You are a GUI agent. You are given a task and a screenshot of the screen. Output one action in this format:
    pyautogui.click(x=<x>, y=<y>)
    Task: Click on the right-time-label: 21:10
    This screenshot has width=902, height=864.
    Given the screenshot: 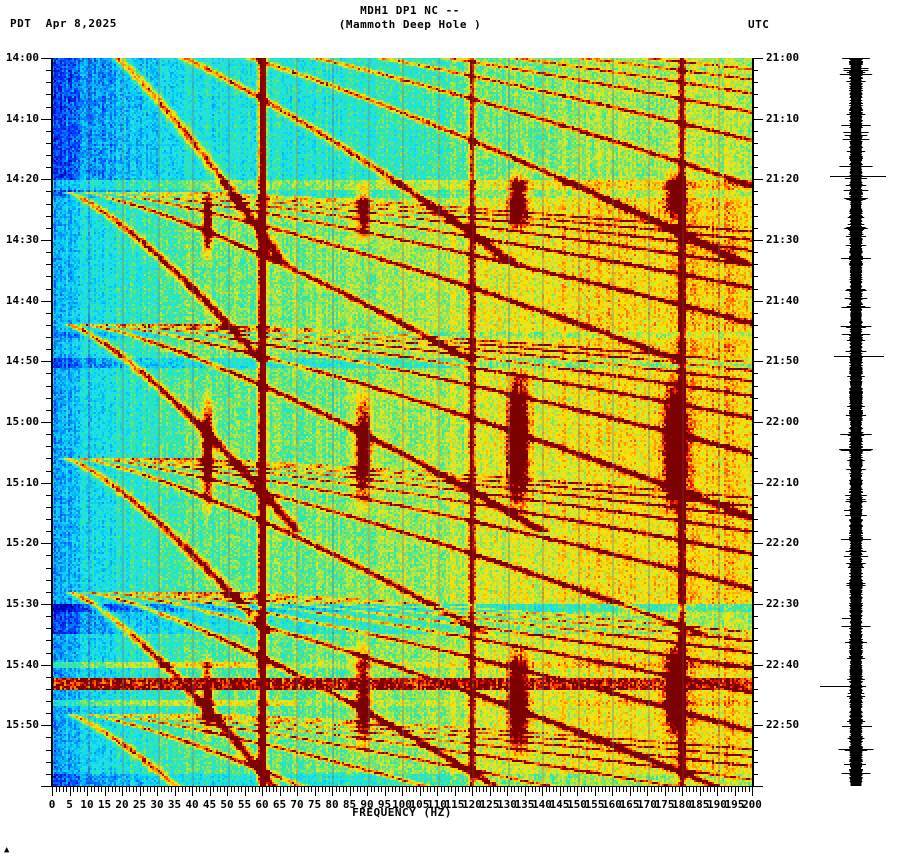 What is the action you would take?
    pyautogui.click(x=783, y=118)
    